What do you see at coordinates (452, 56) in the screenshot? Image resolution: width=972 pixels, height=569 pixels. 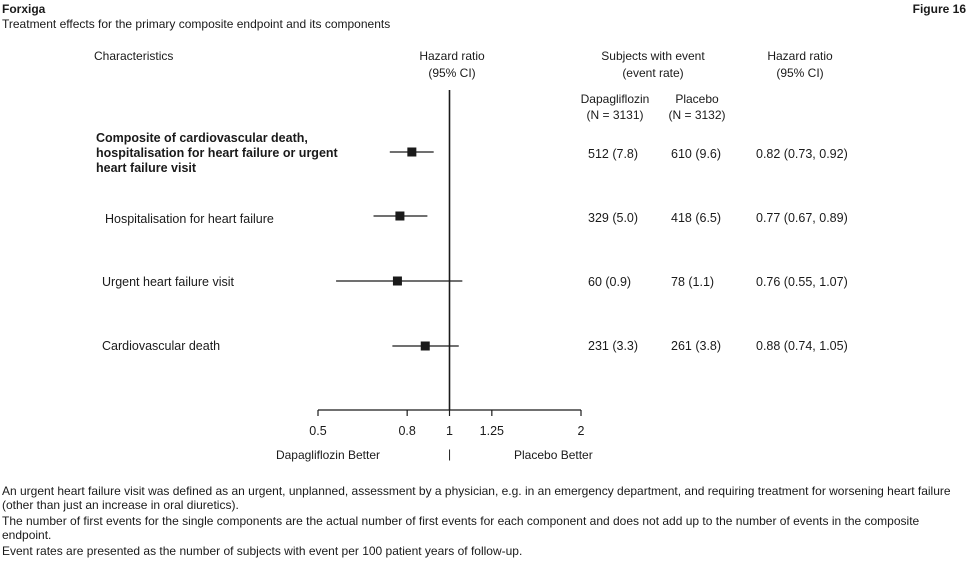 I see `plot-hr-header: Hazard ratio` at bounding box center [452, 56].